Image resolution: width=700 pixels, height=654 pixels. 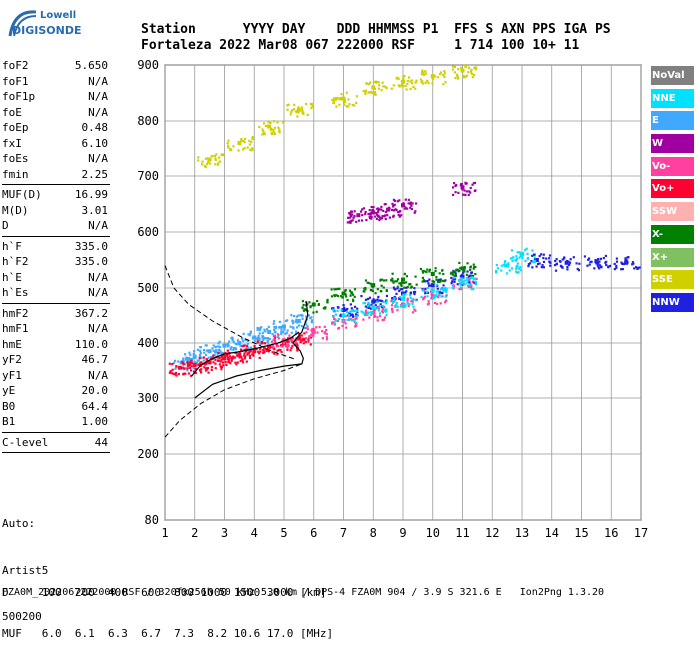 I want to click on y-tick-label: 400, so click(x=148, y=343).